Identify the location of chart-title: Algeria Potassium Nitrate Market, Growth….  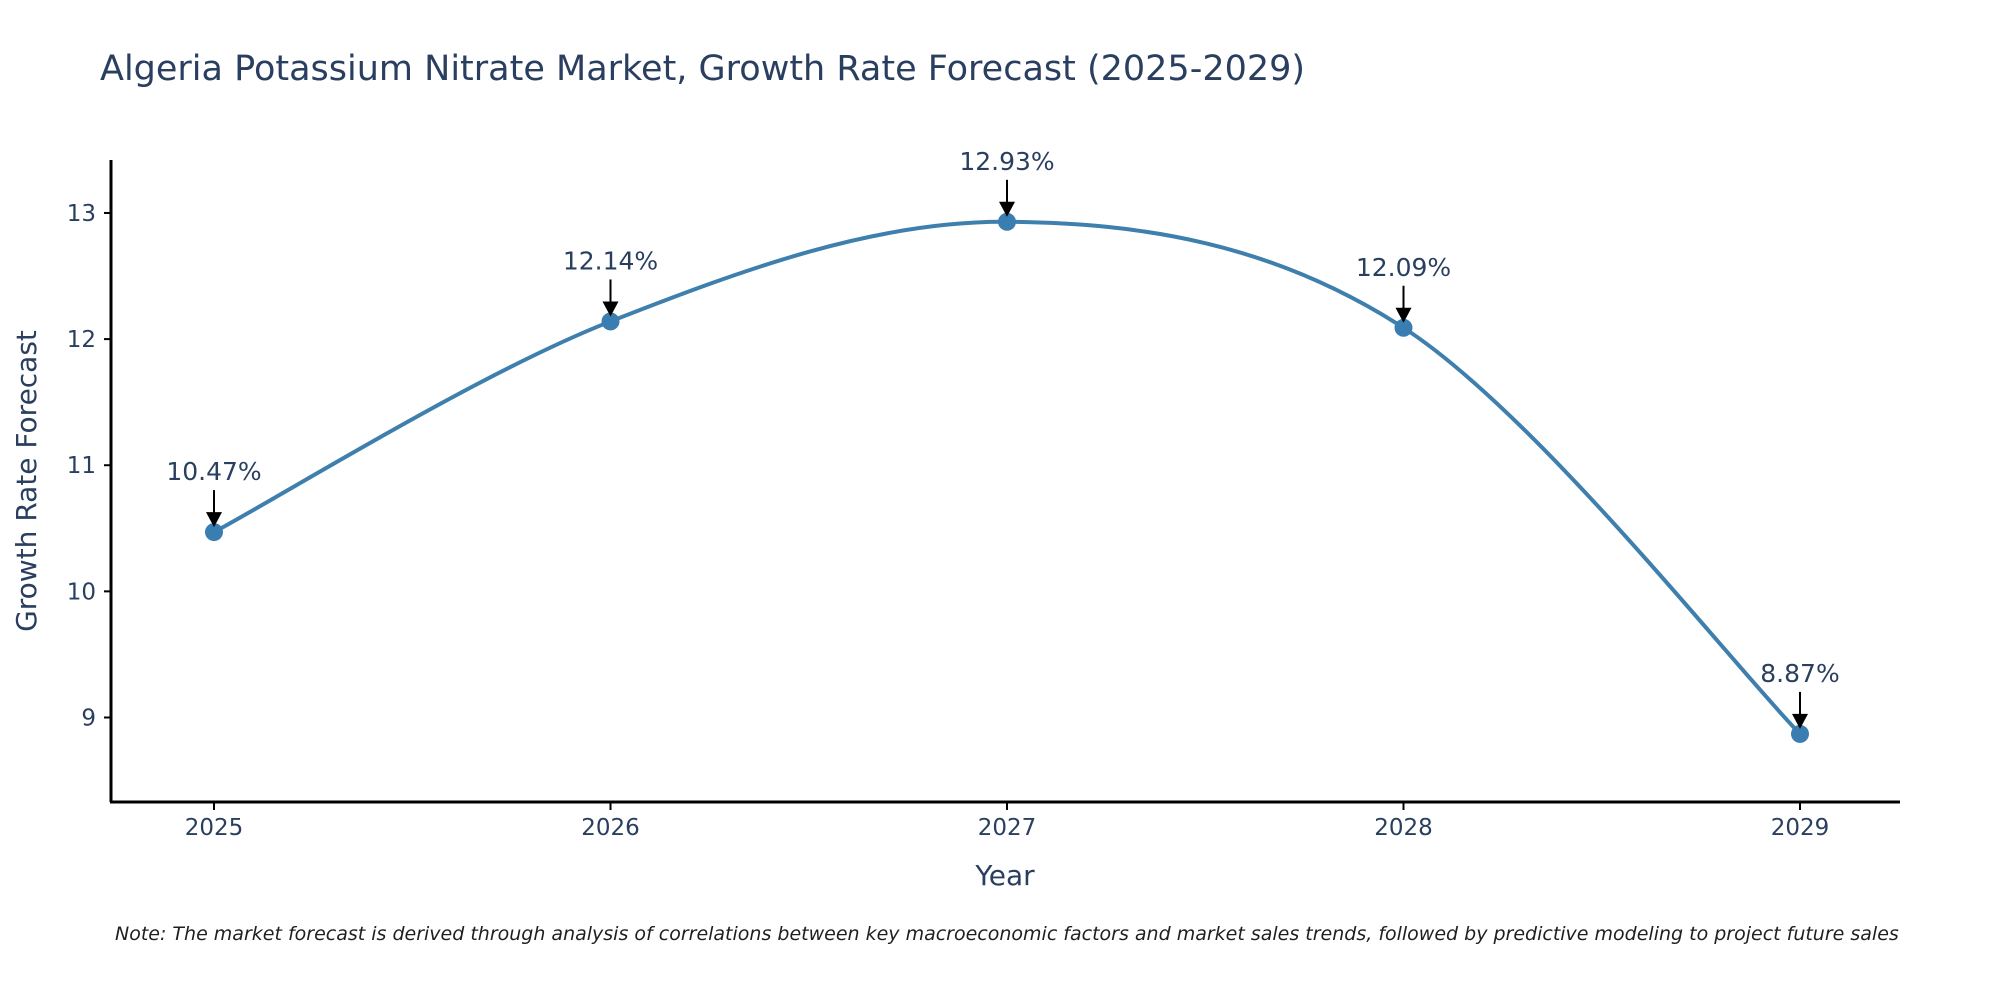
(702, 69).